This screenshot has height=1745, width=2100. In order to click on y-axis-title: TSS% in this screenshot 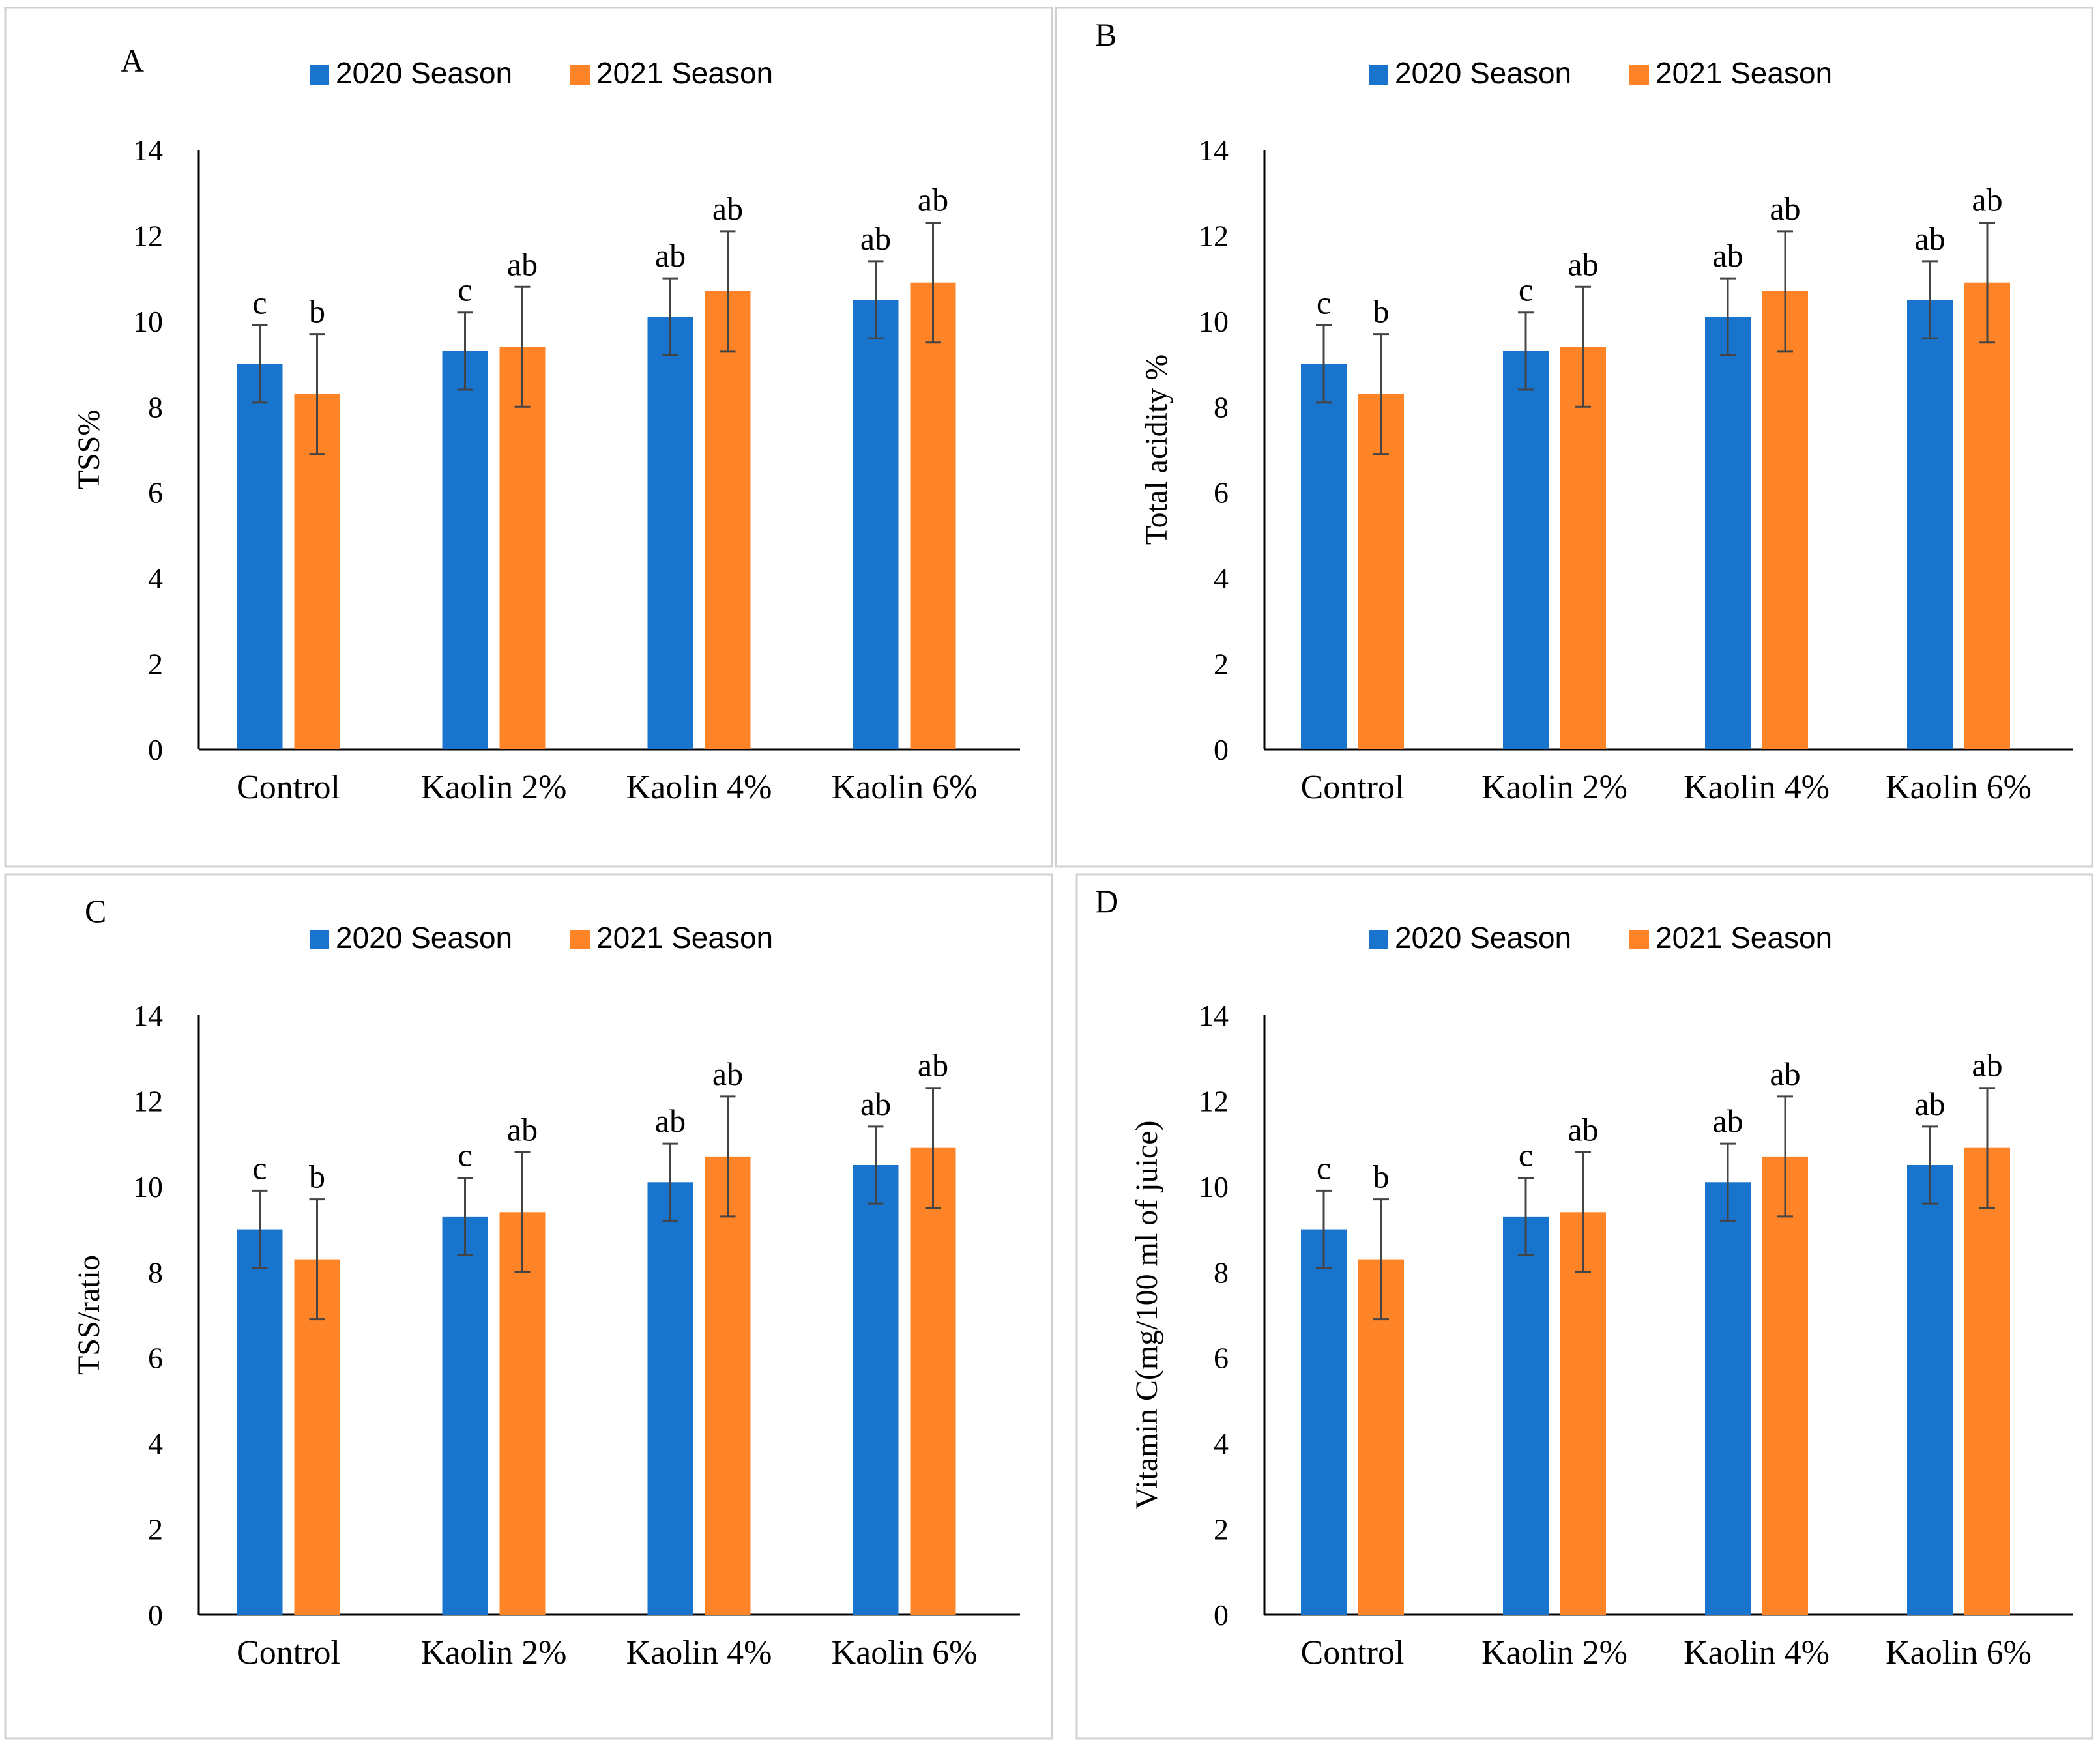, I will do `click(89, 450)`.